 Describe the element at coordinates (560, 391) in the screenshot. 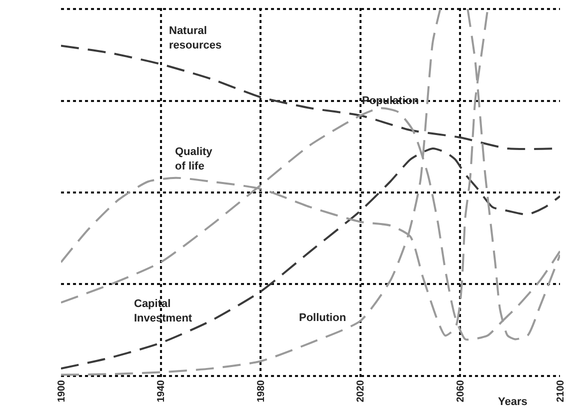

I see `x-tick-label: 2100` at that location.